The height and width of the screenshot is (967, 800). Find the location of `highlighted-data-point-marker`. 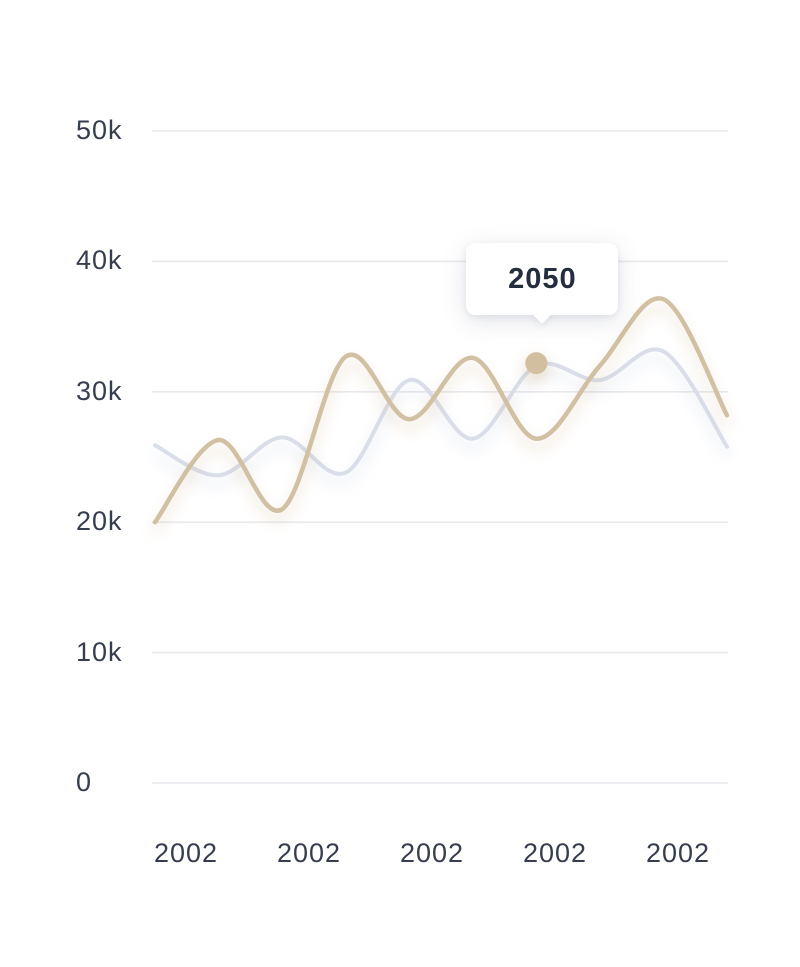

highlighted-data-point-marker is located at coordinates (536, 363).